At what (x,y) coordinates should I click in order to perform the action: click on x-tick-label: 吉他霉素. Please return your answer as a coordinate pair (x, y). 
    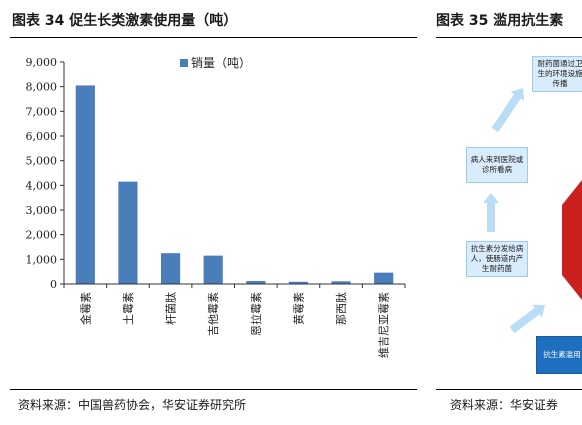
    Looking at the image, I should click on (213, 314).